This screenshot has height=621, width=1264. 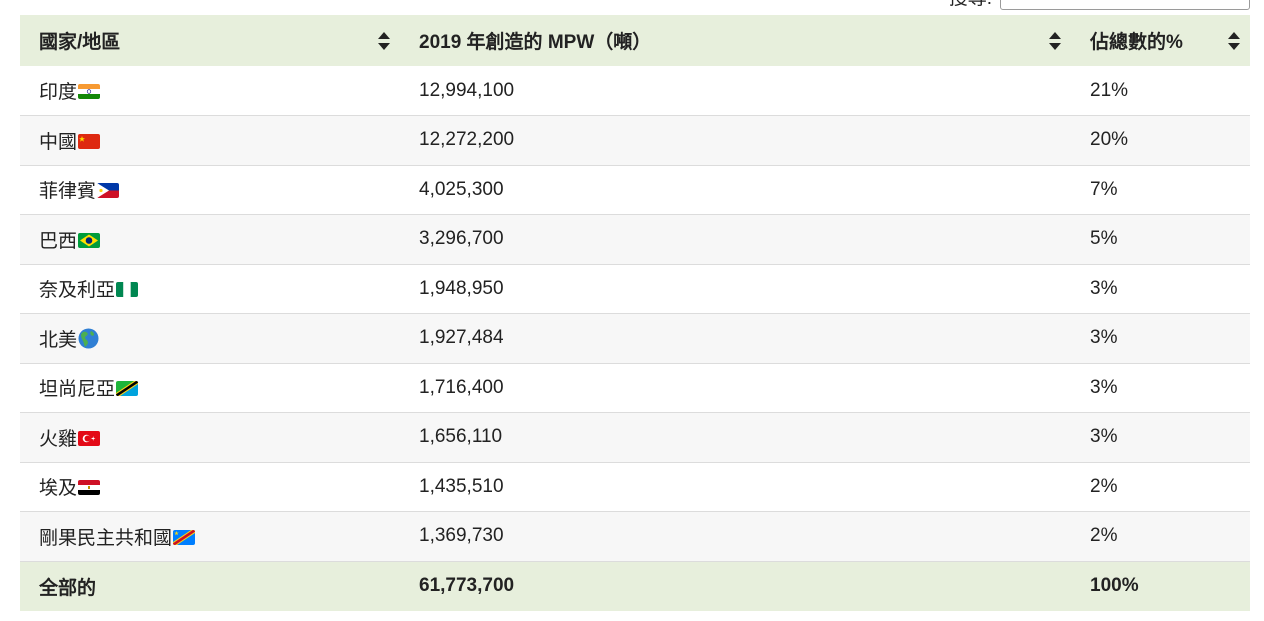 What do you see at coordinates (735, 536) in the screenshot?
I see `mpw-cell: 1,369,730` at bounding box center [735, 536].